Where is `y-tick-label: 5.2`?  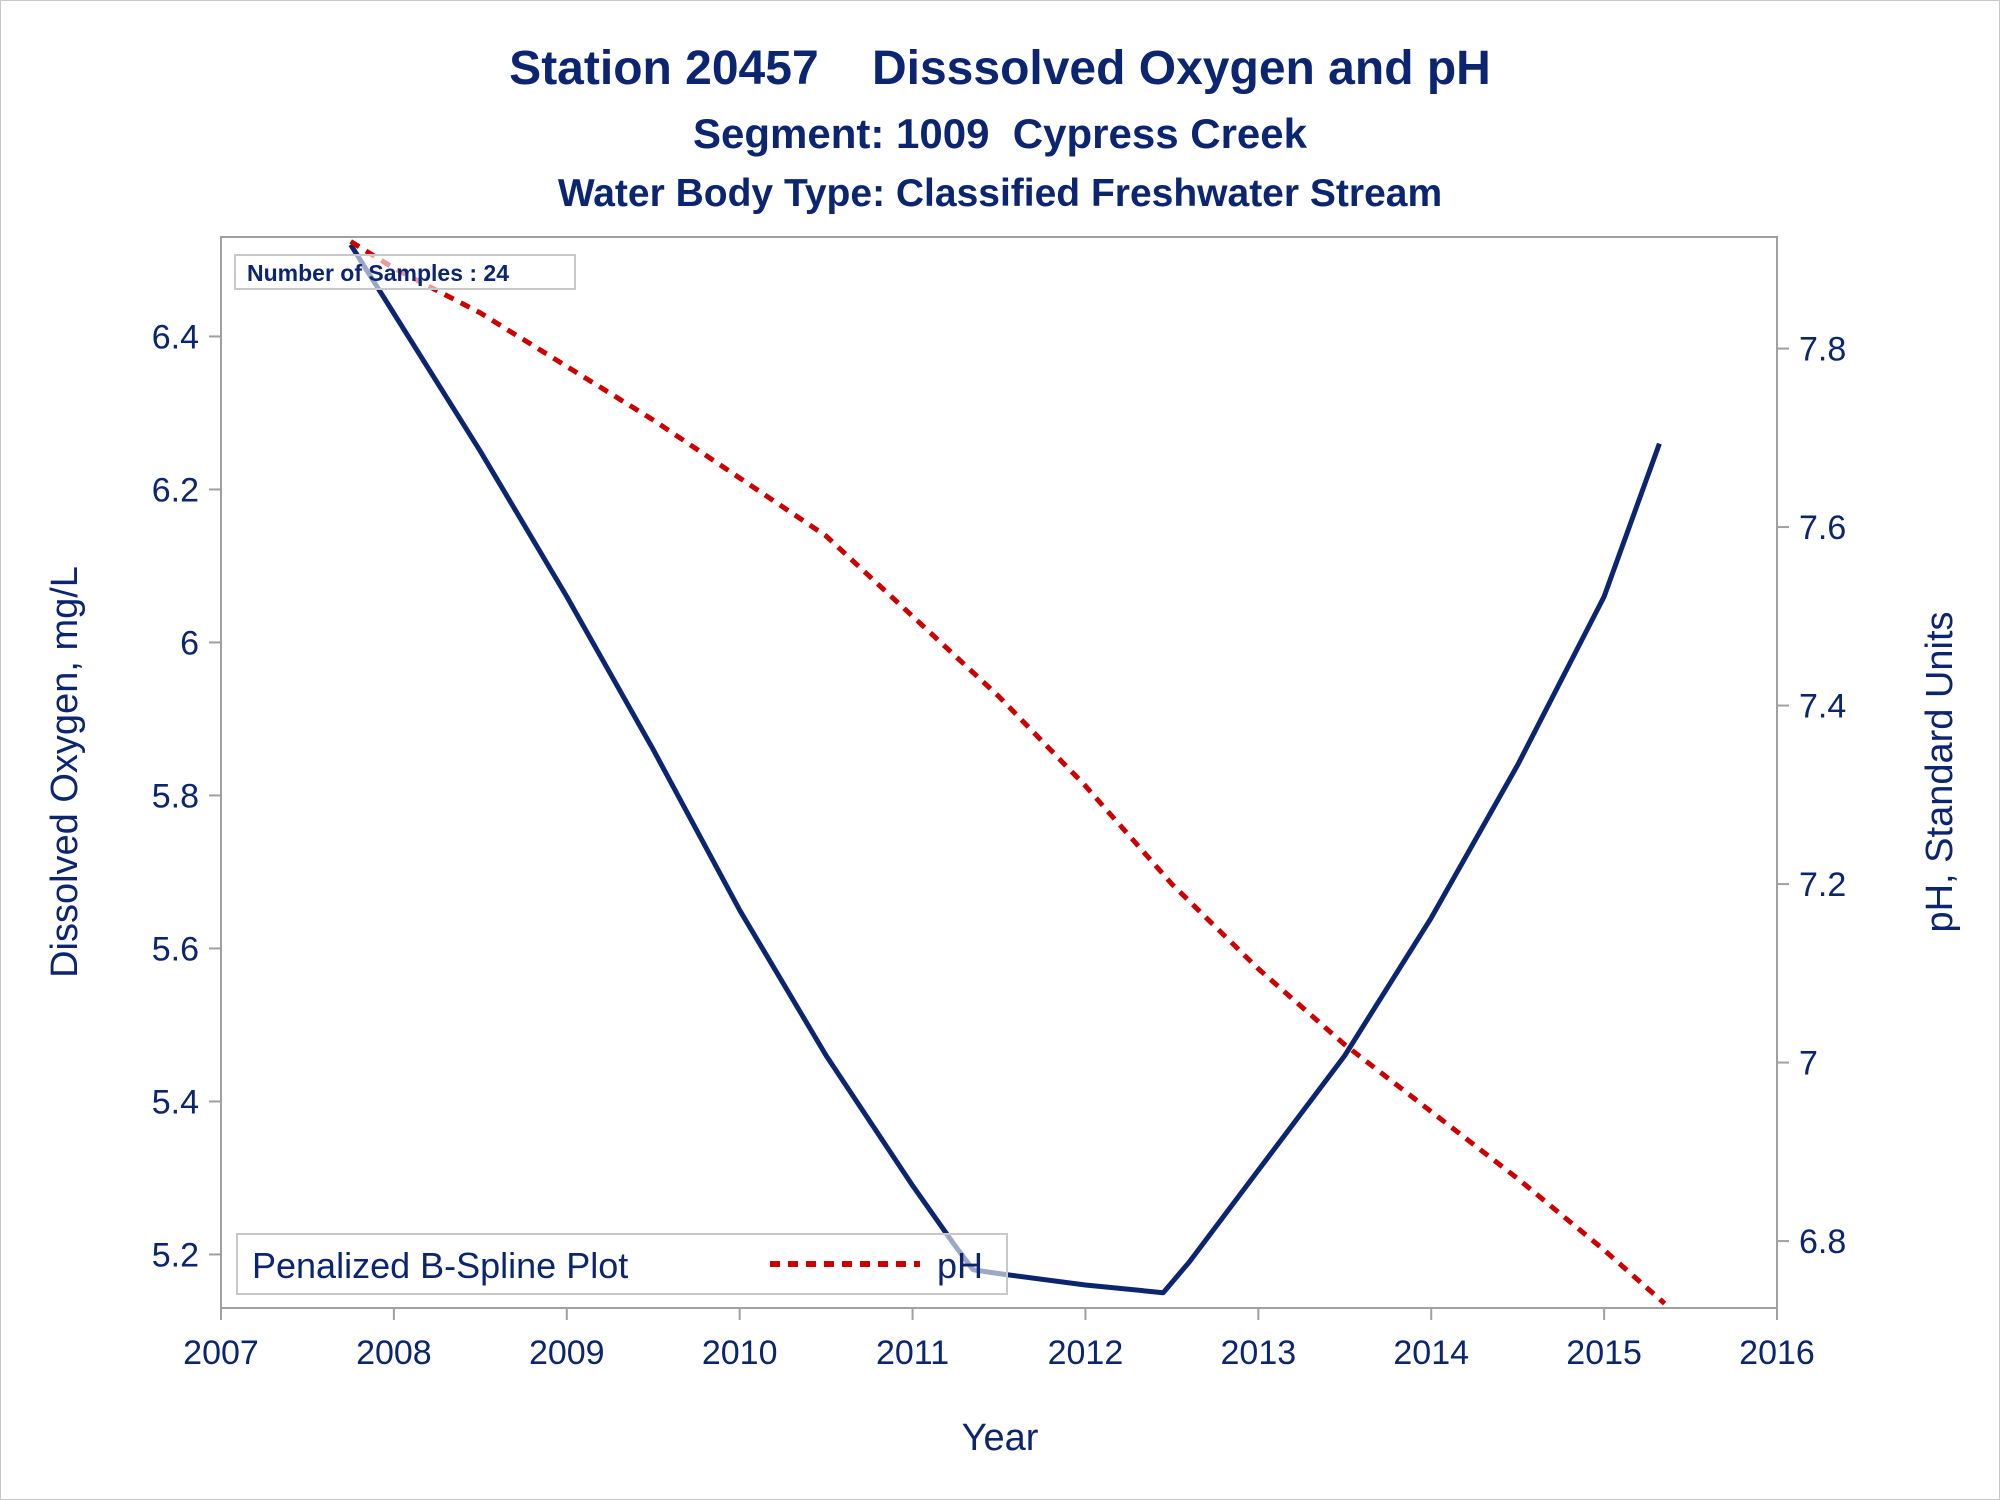
y-tick-label: 5.2 is located at coordinates (175, 1255).